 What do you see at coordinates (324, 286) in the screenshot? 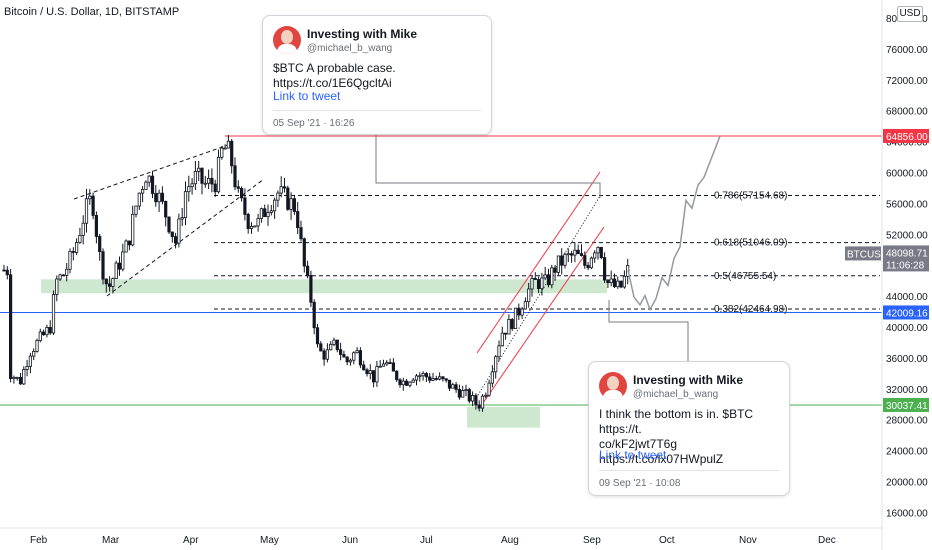
I see `support-zone` at bounding box center [324, 286].